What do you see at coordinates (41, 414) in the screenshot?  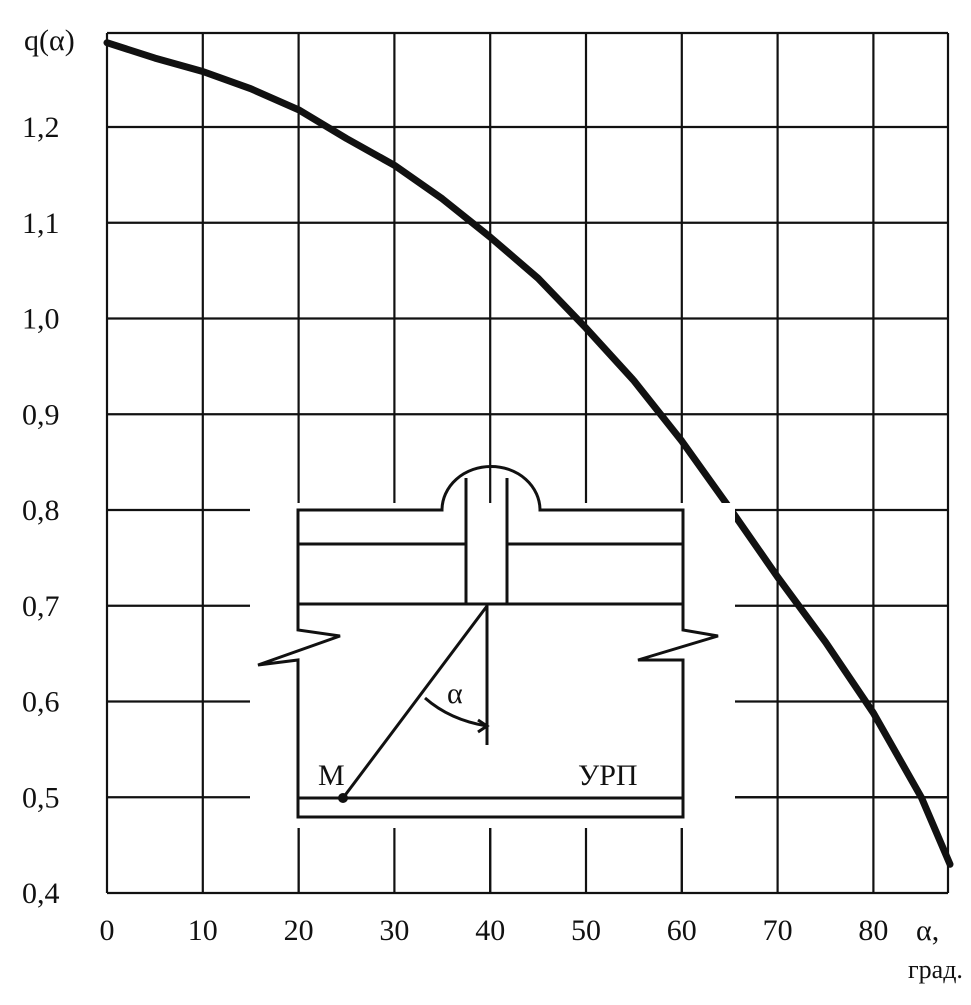 I see `y-tick-label: 0,9` at bounding box center [41, 414].